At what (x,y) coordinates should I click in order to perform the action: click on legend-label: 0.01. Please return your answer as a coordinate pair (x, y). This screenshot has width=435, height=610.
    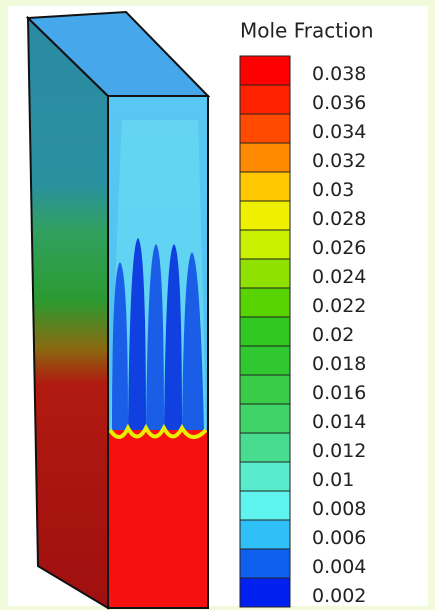
    Looking at the image, I should click on (333, 480).